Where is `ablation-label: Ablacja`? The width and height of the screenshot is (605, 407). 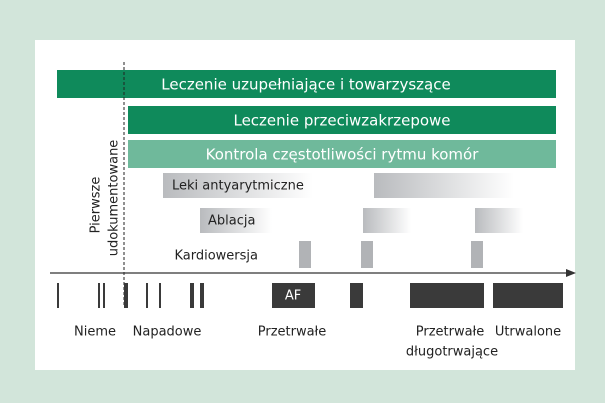 ablation-label: Ablacja is located at coordinates (231, 221).